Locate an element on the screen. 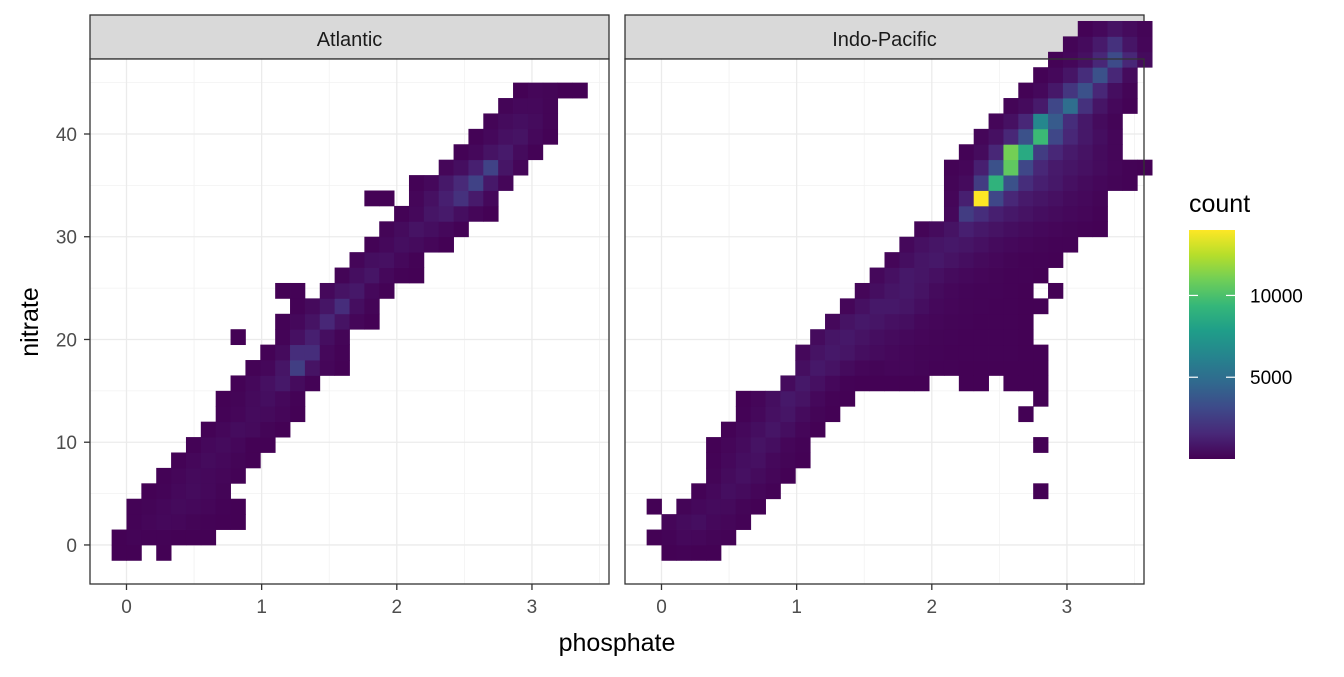 This screenshot has height=677, width=1344. y-tick-label: 40 is located at coordinates (66, 135).